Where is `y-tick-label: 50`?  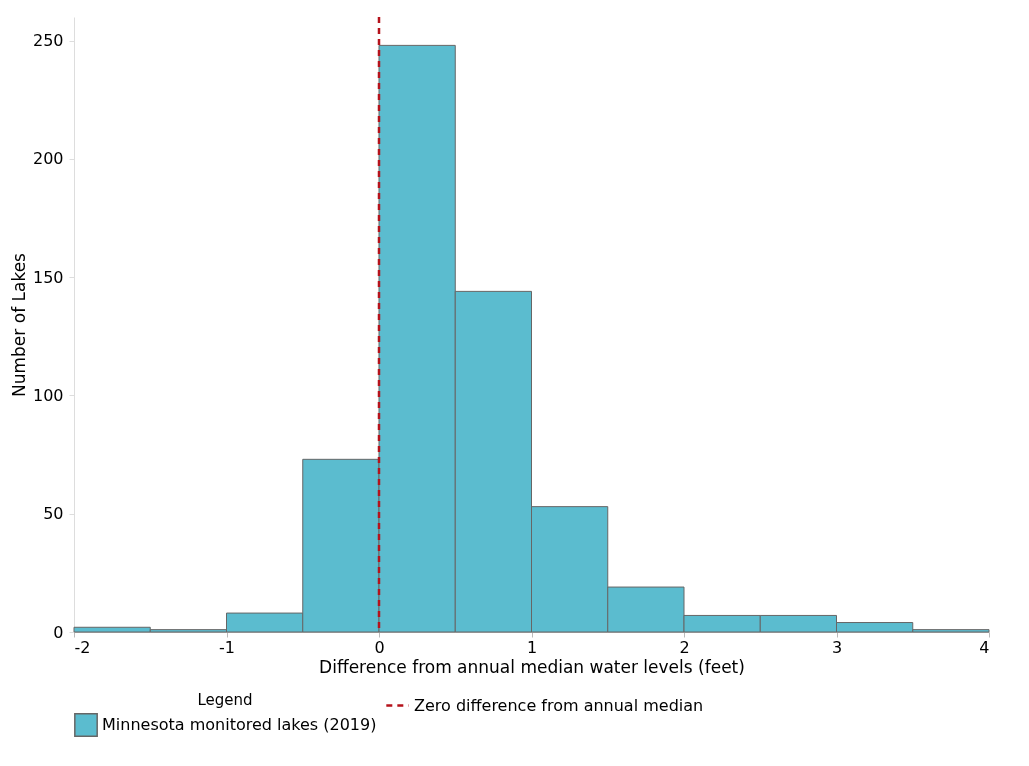 y-tick-label: 50 is located at coordinates (53, 514).